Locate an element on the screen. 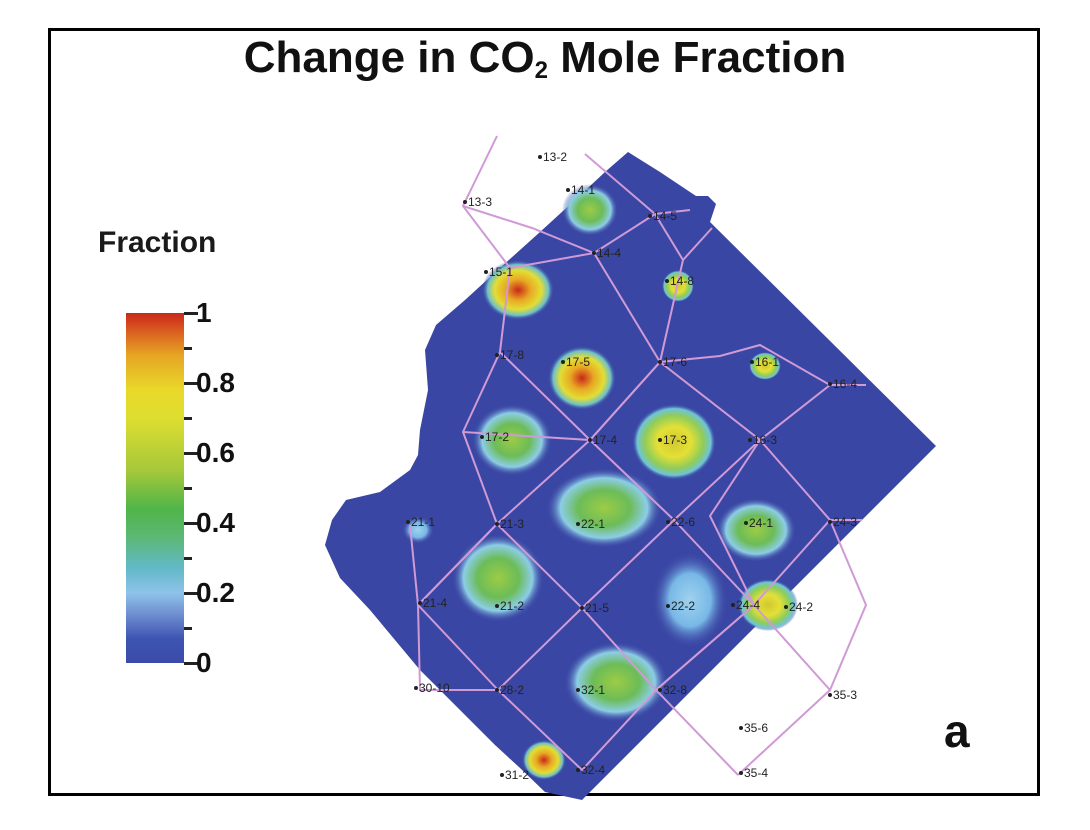 The width and height of the screenshot is (1090, 830). well-label: 17-5 is located at coordinates (578, 362).